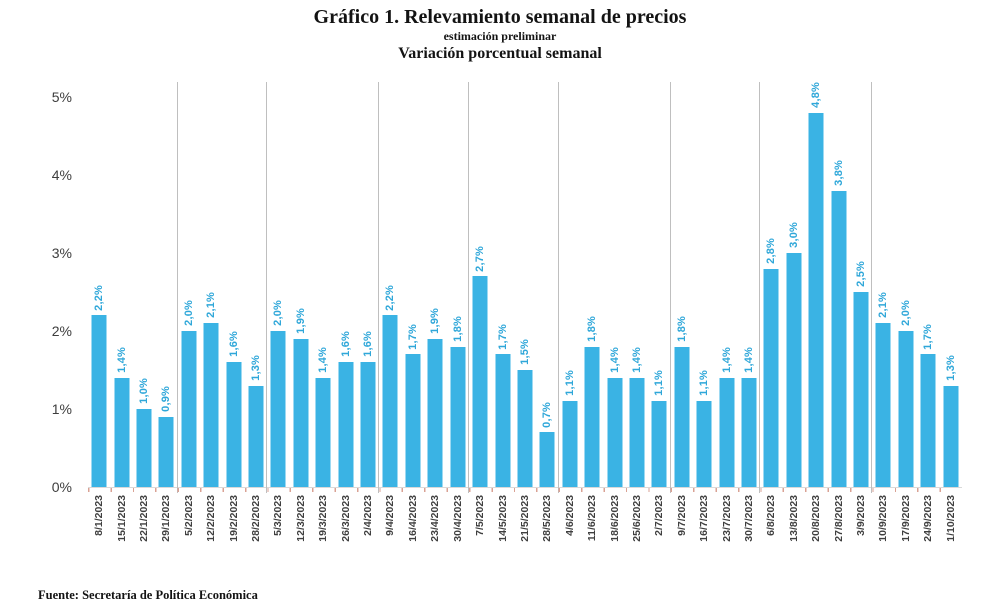 The image size is (1000, 615). Describe the element at coordinates (144, 391) in the screenshot. I see `bar-value-label: 1,0%` at that location.